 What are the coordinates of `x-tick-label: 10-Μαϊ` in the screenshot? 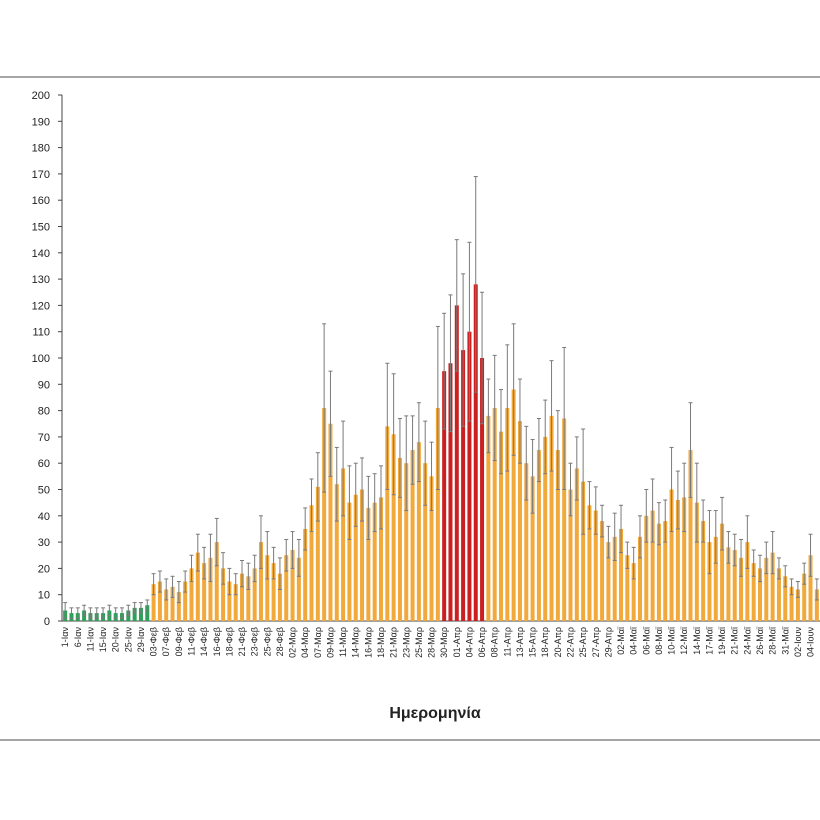 It's located at (672, 640).